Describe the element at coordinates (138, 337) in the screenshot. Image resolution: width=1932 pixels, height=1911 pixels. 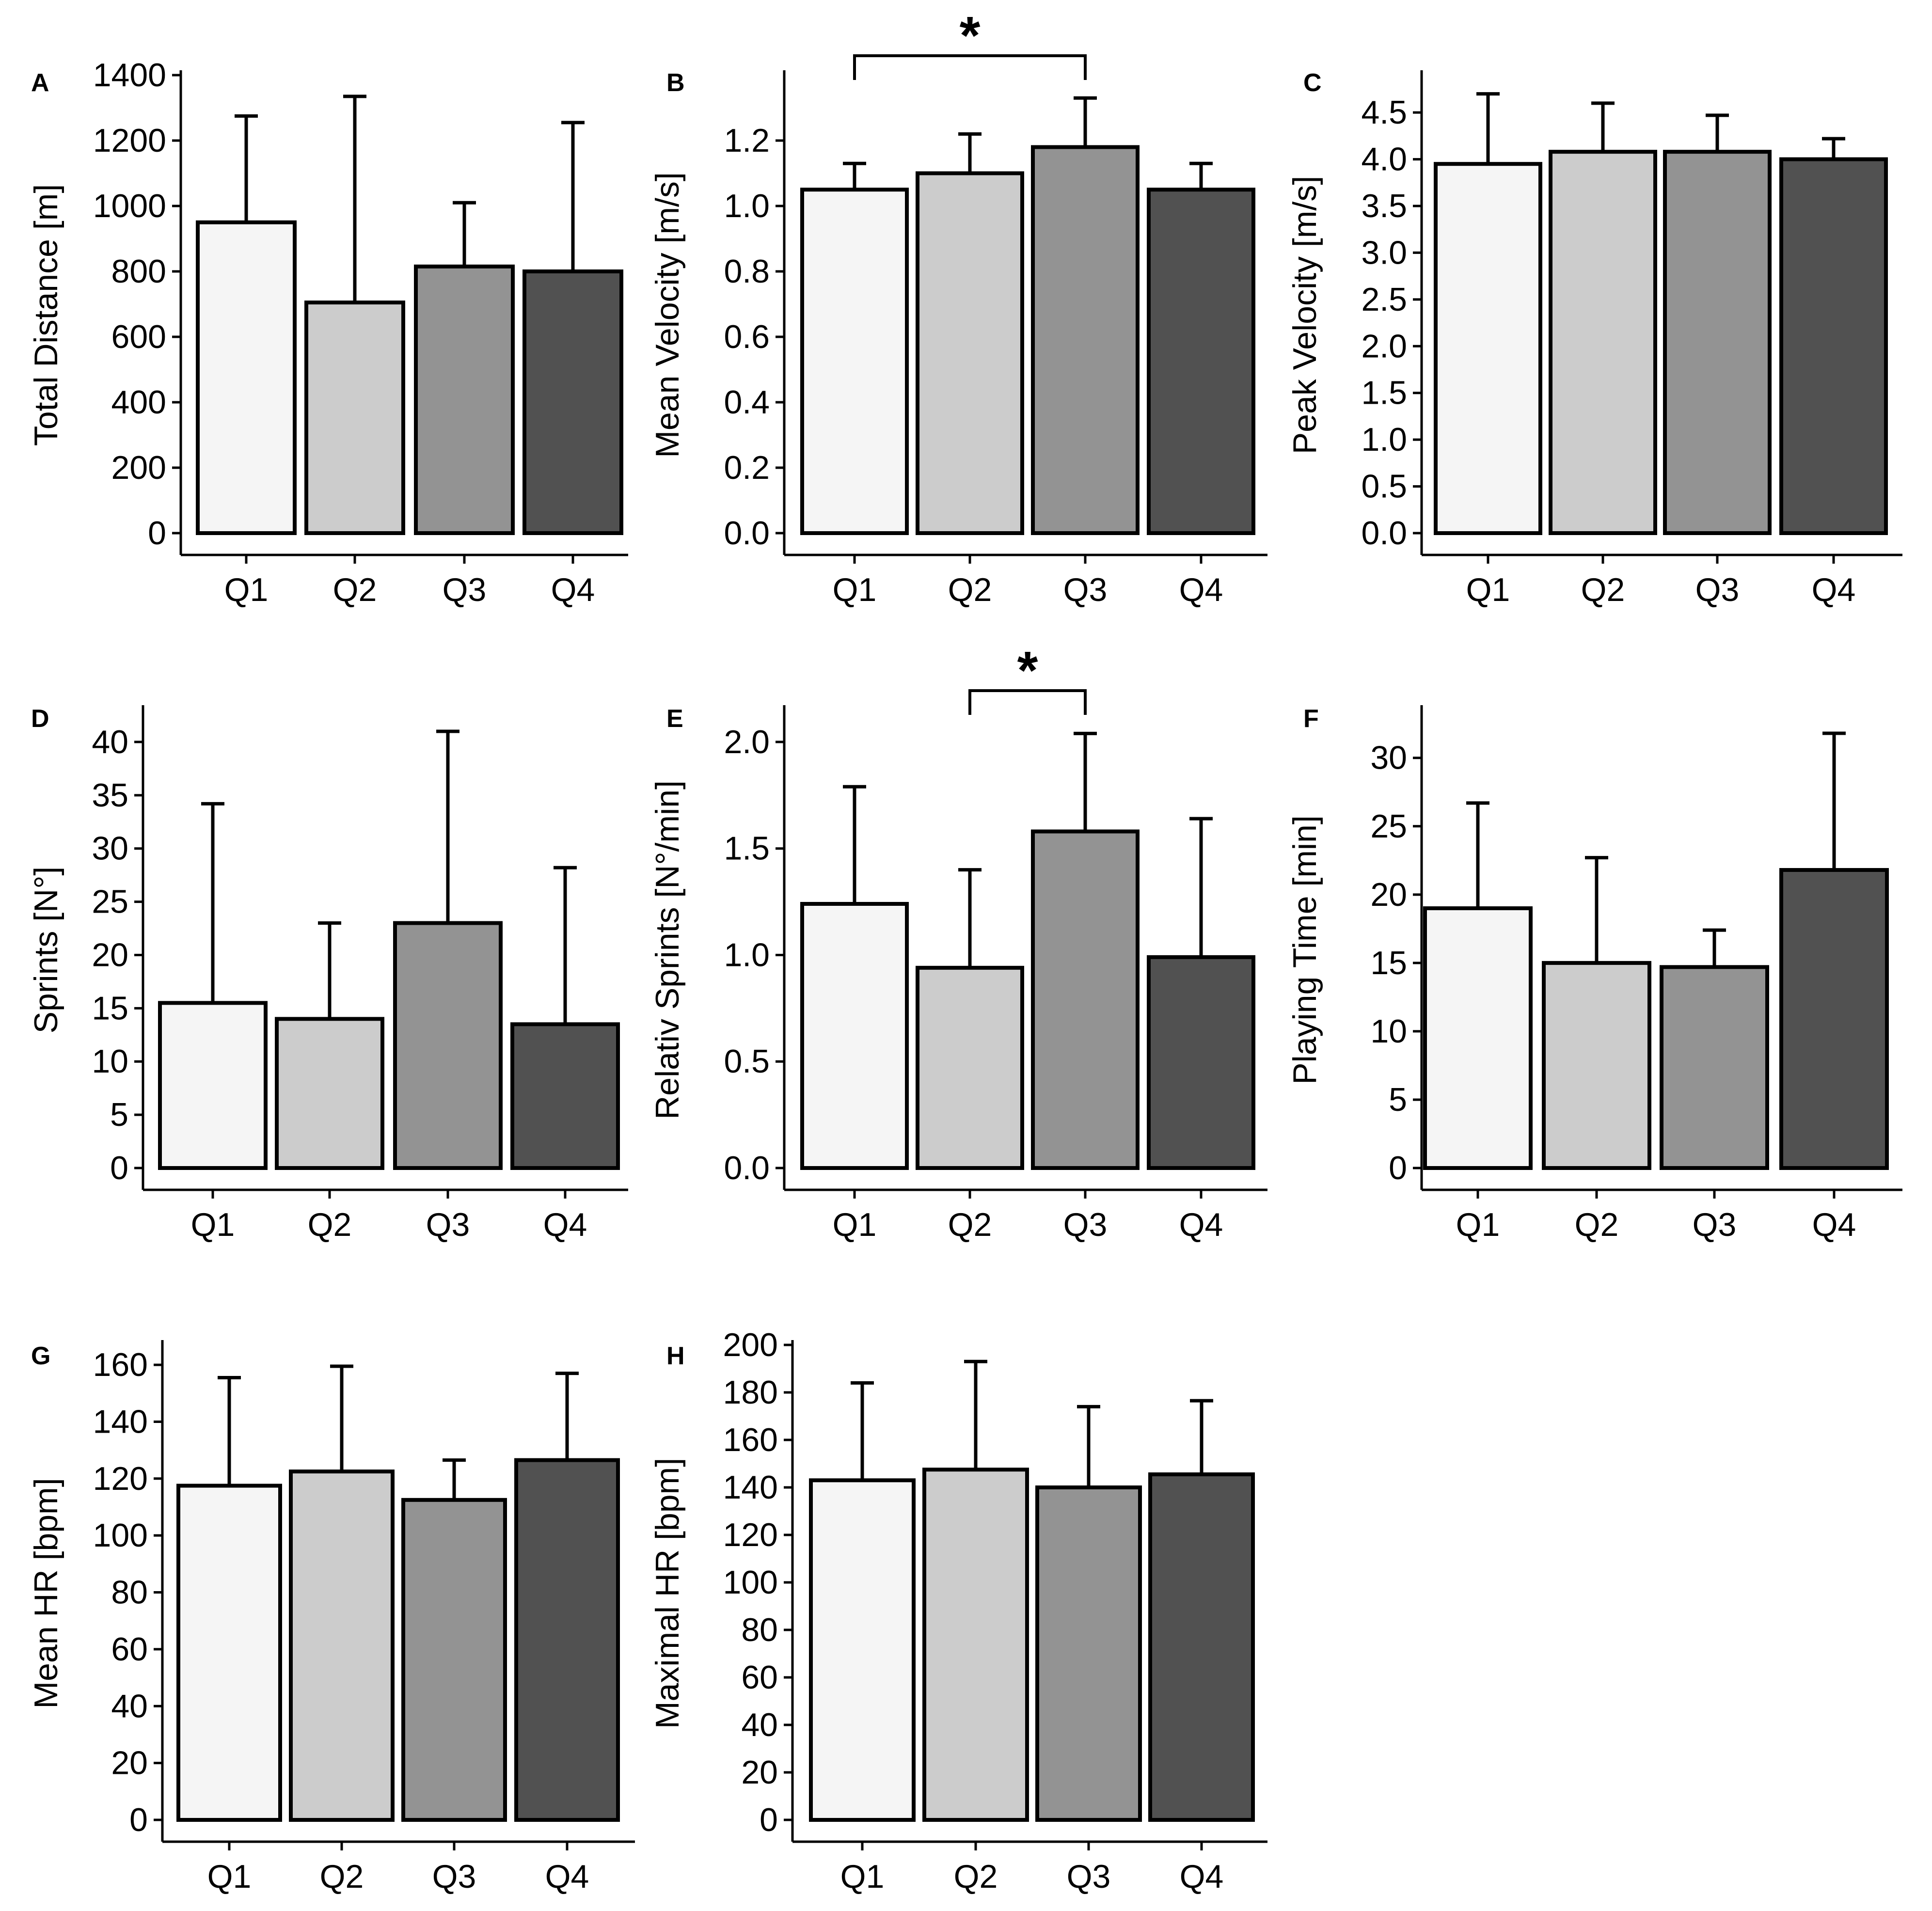
I see `y-tick-label: 600` at that location.